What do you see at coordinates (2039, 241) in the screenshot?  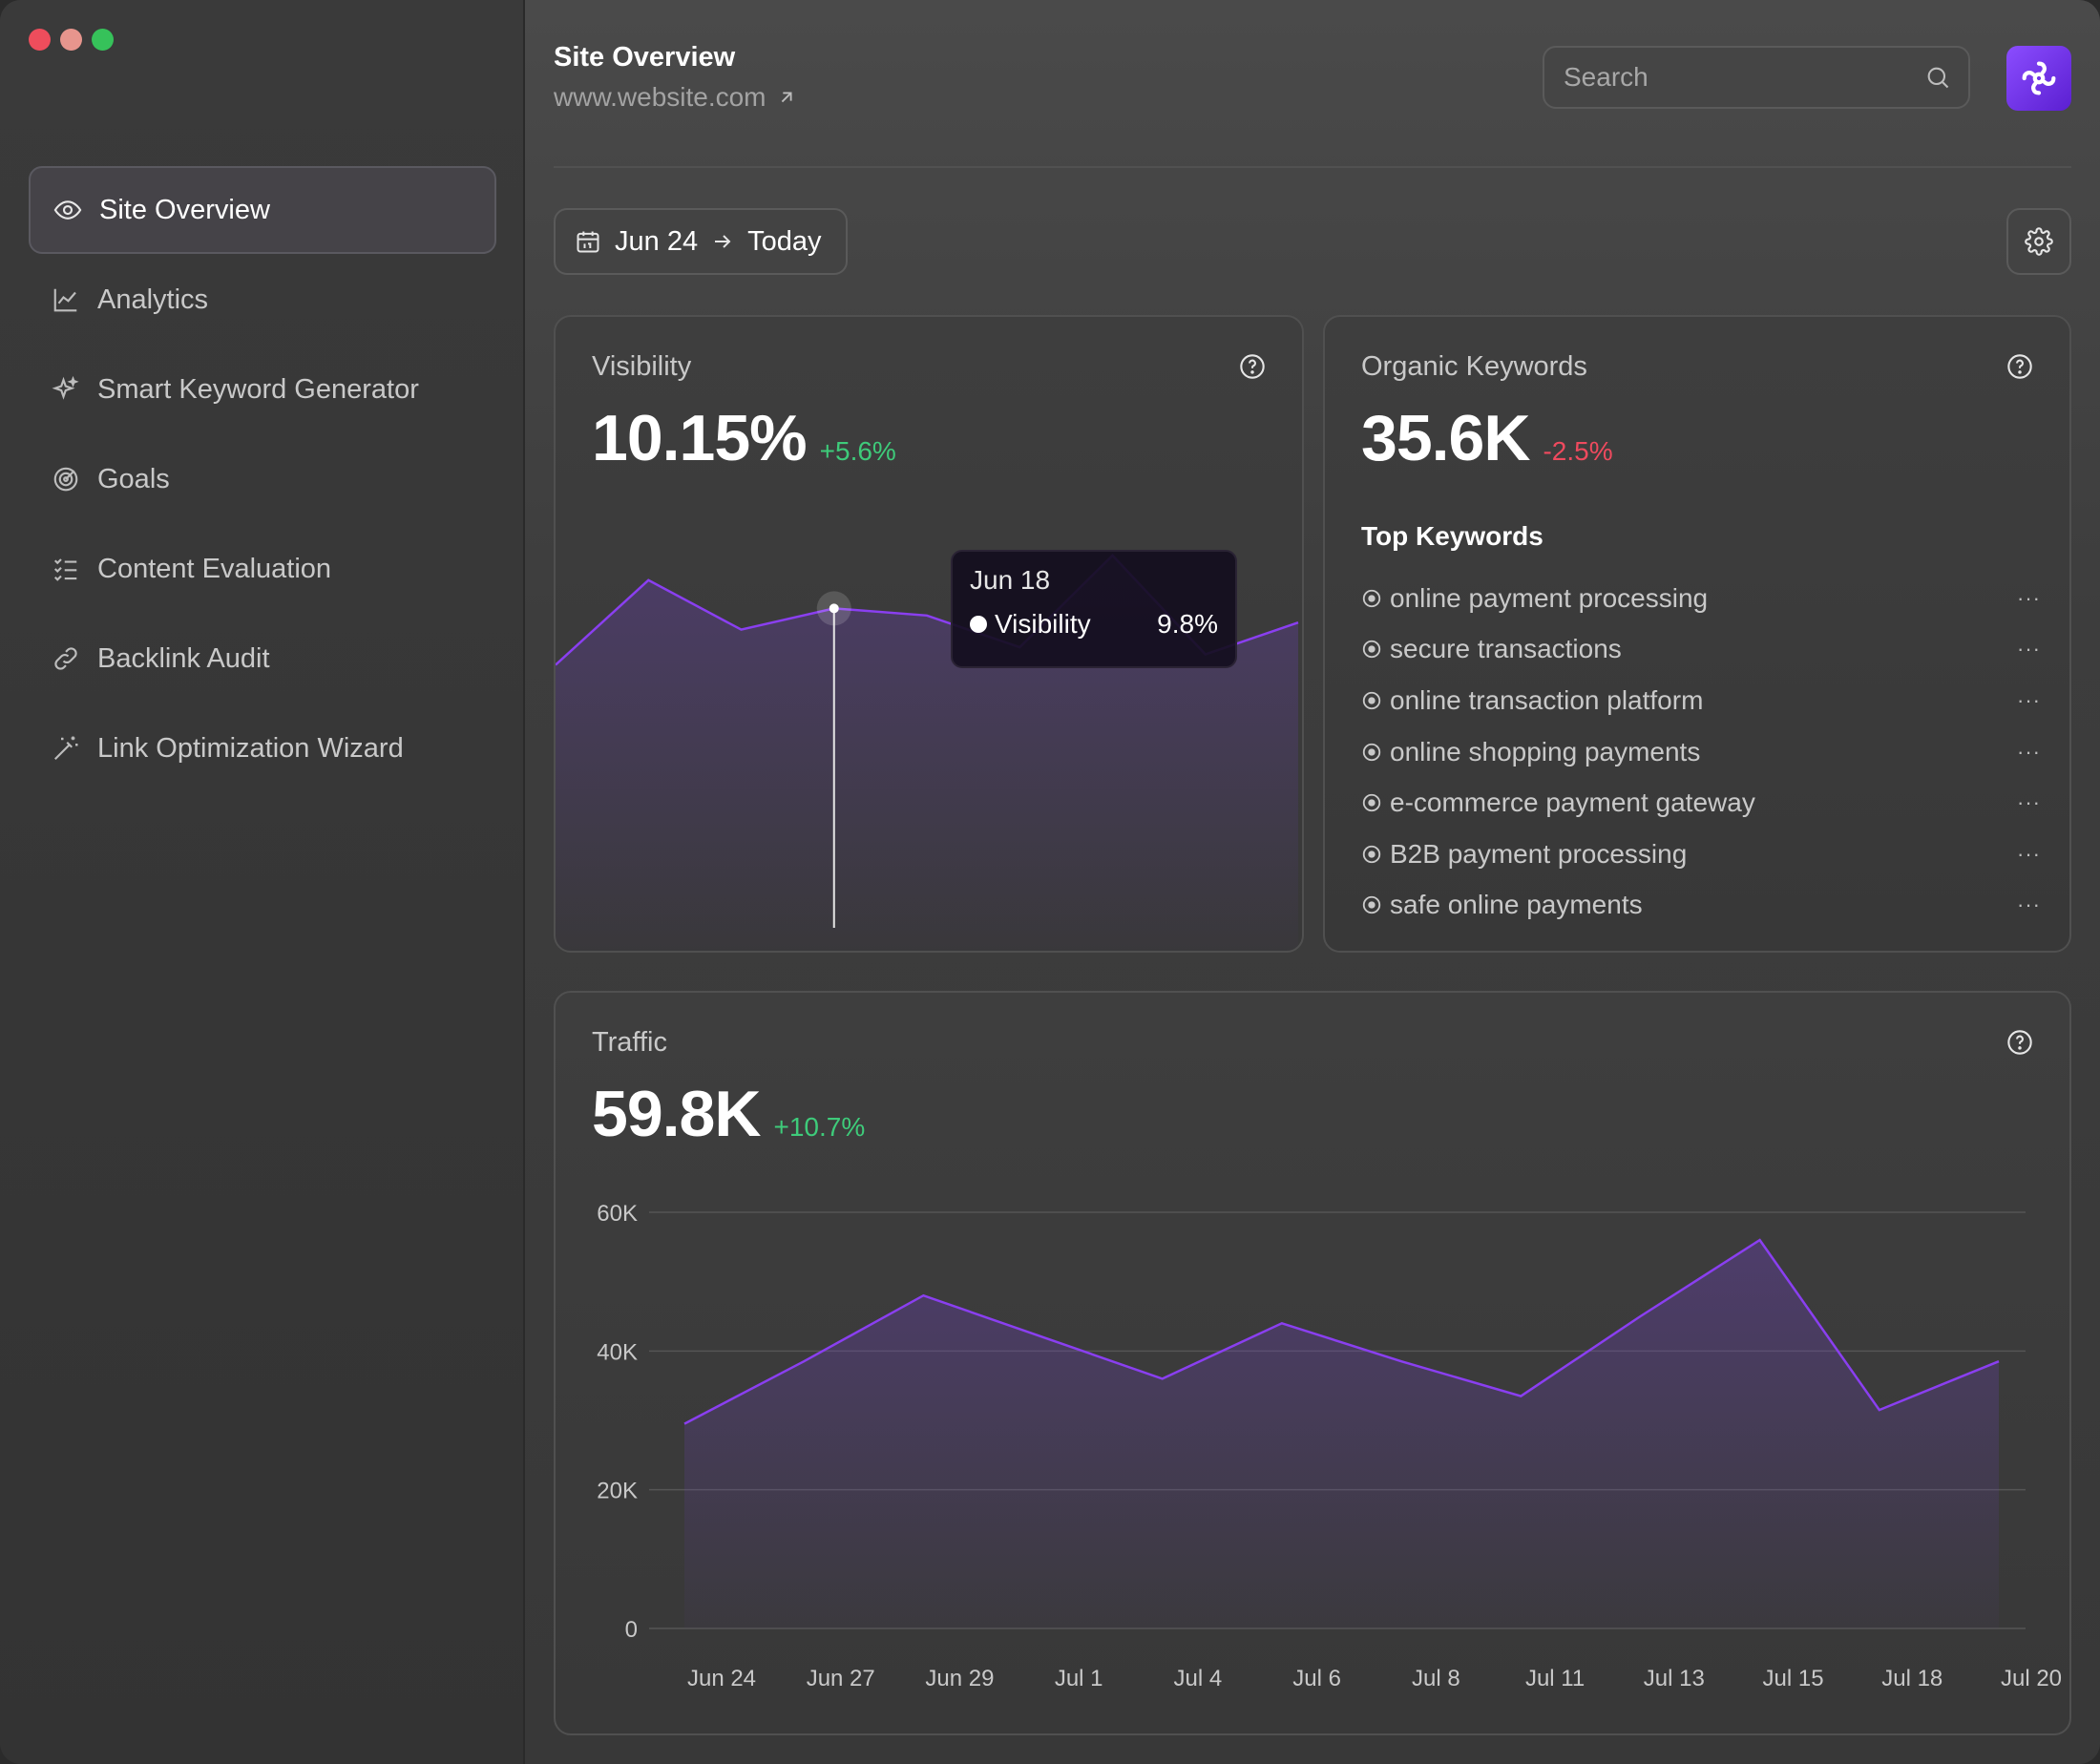 I see `settings-button` at bounding box center [2039, 241].